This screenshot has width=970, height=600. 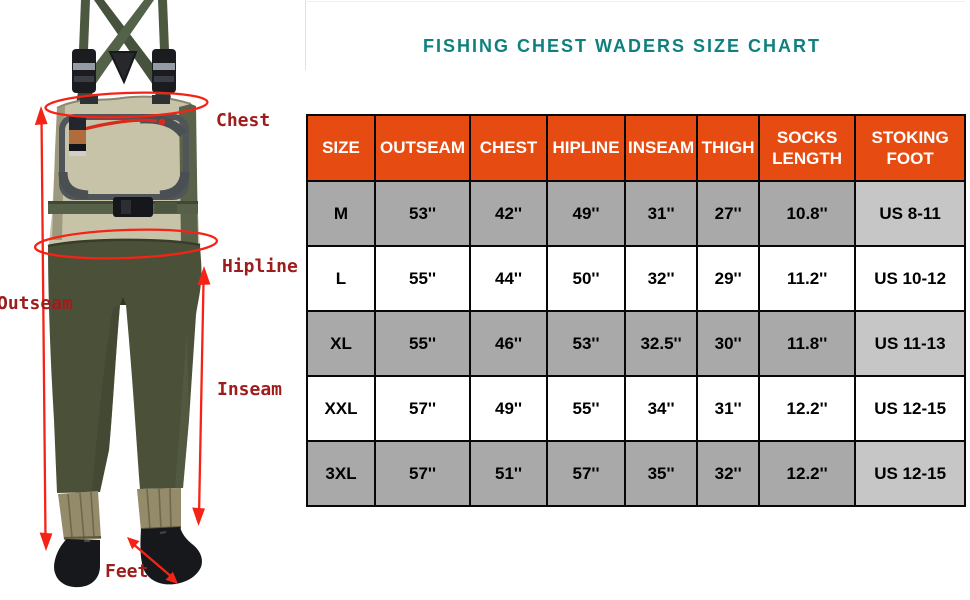 What do you see at coordinates (661, 148) in the screenshot?
I see `column-header-inseam: INSEAM` at bounding box center [661, 148].